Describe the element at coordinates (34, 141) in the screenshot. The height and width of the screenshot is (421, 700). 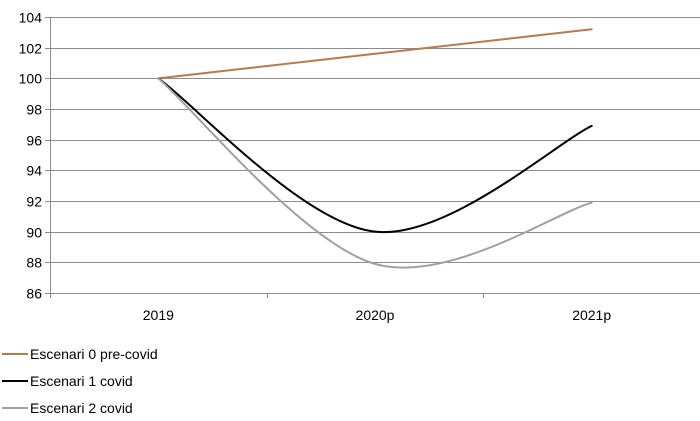
I see `y-tick-label-96: 96` at that location.